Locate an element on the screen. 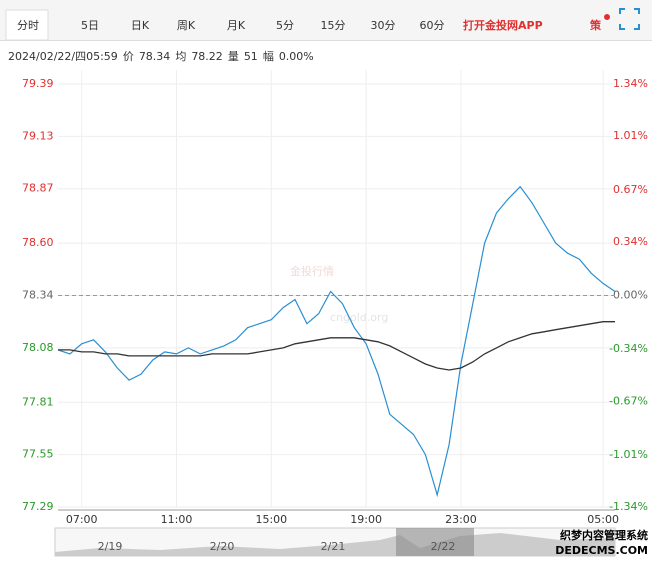  x-tick-label: 15:00 is located at coordinates (271, 519).